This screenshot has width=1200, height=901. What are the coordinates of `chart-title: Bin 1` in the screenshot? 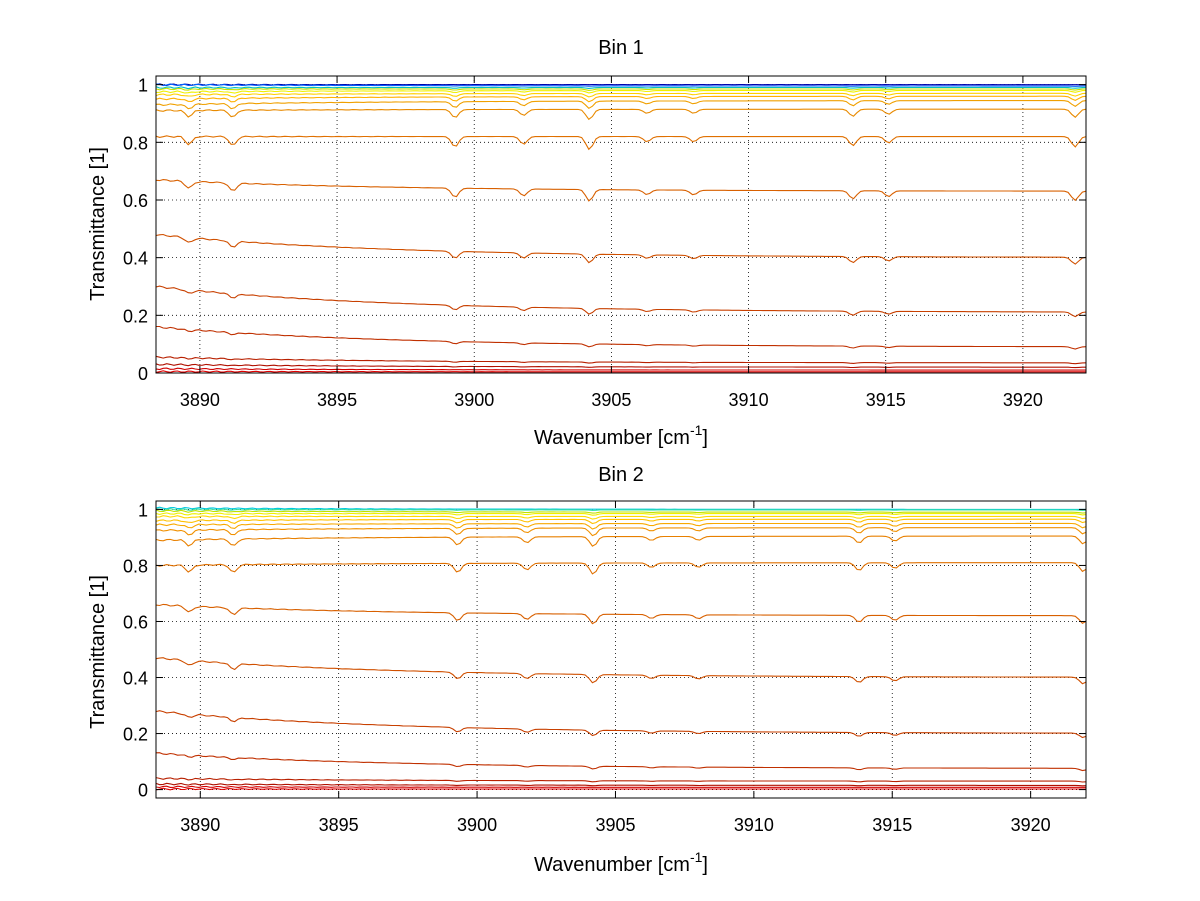 It's located at (621, 48).